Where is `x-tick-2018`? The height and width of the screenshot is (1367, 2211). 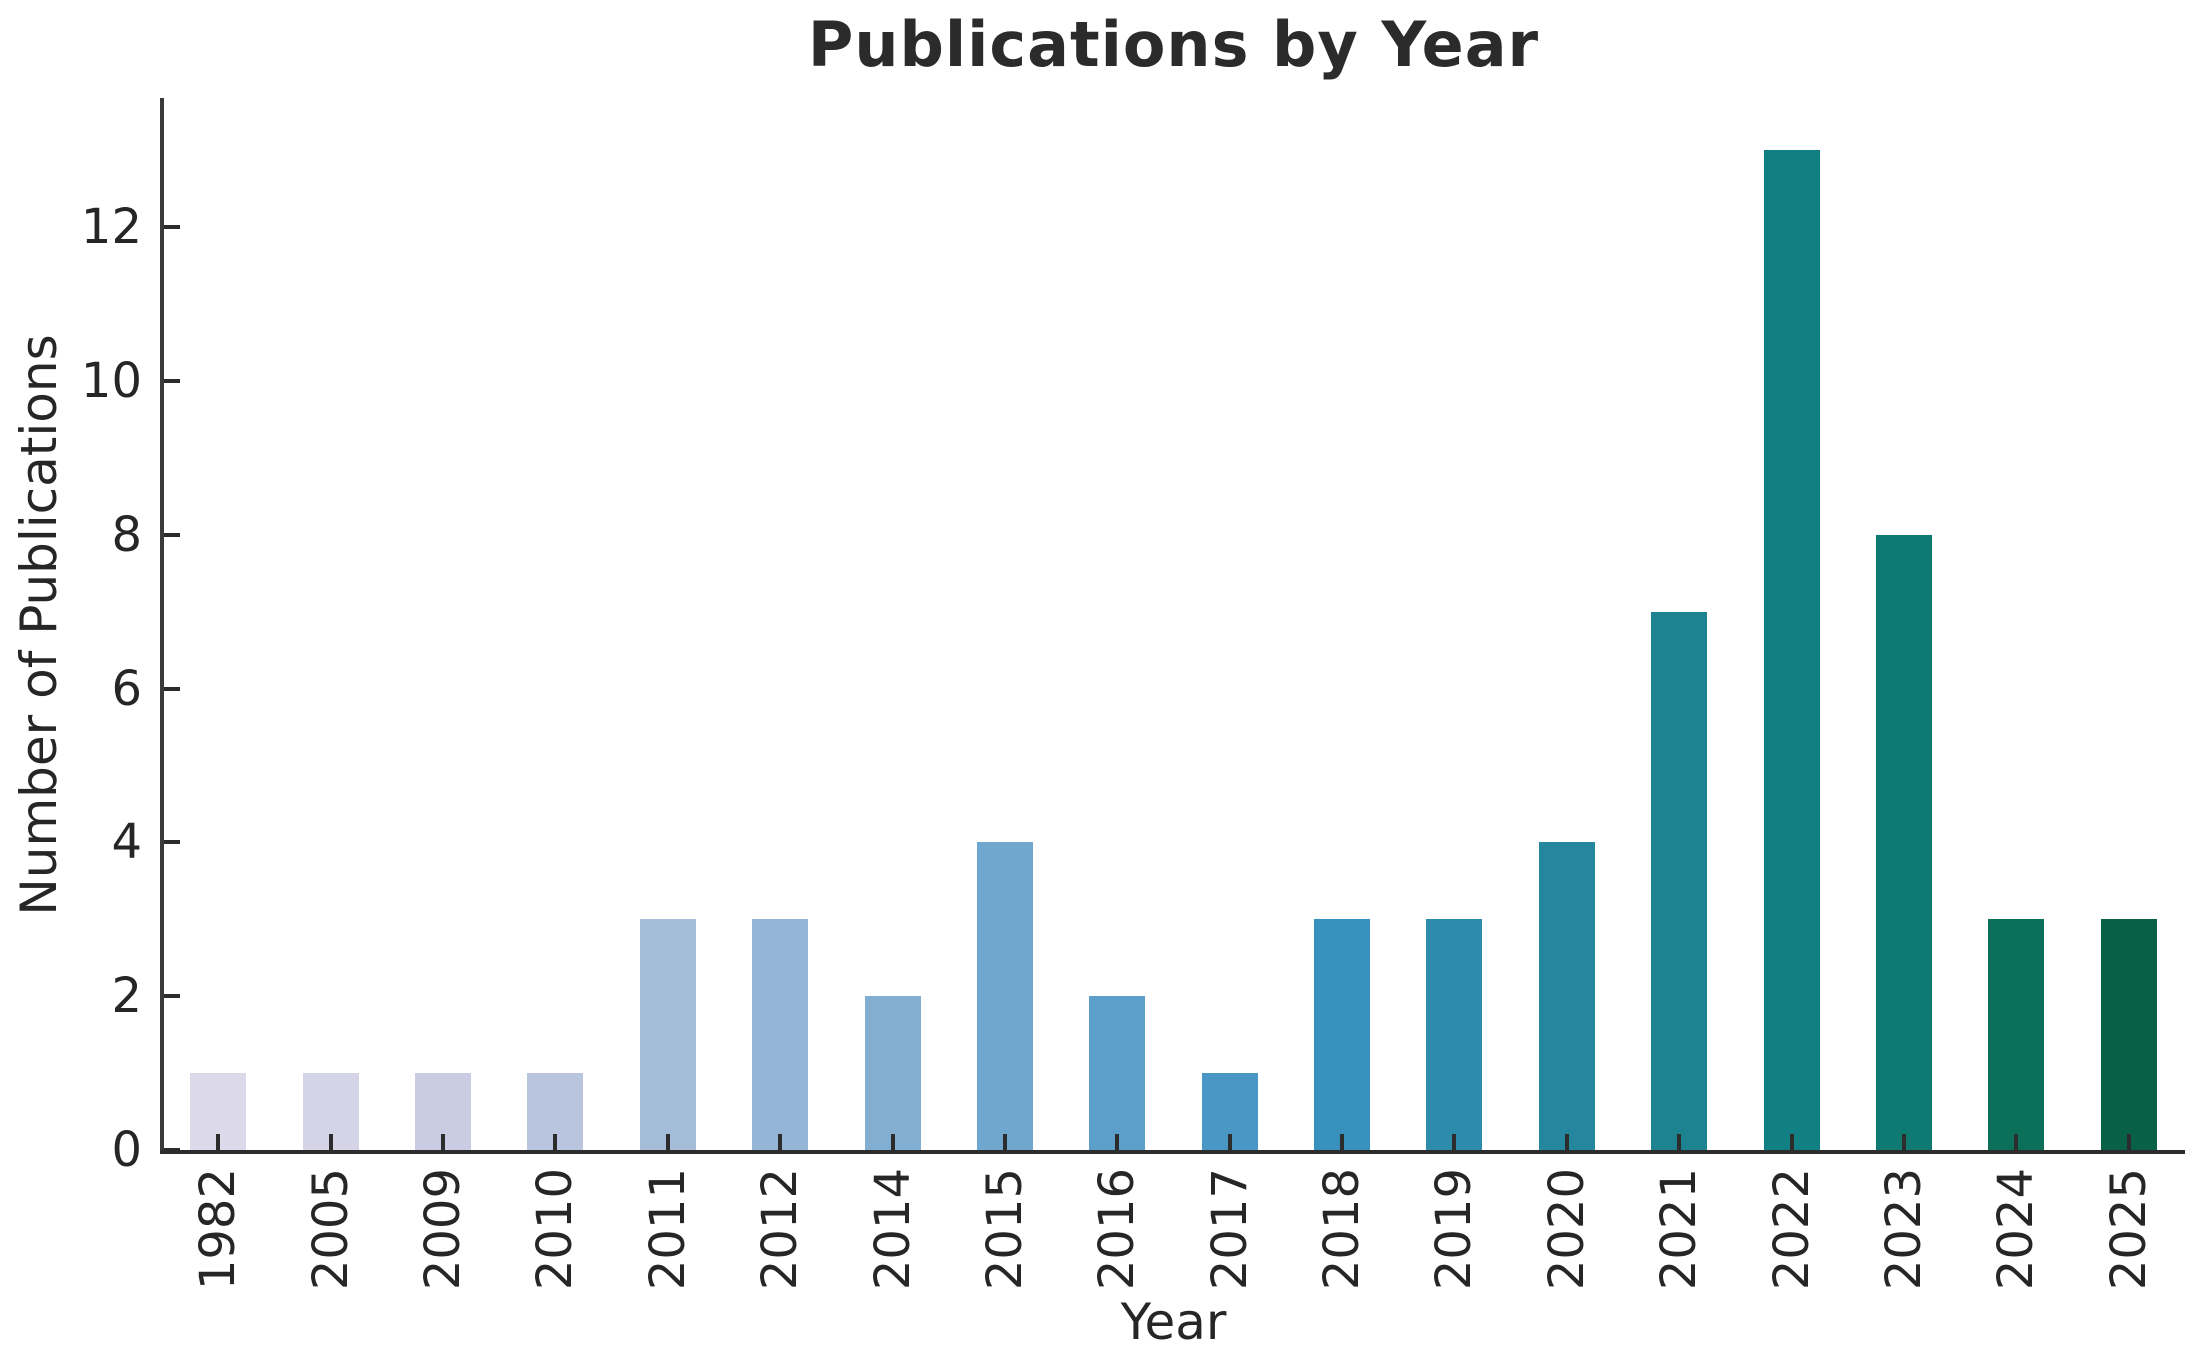 x-tick-2018 is located at coordinates (1342, 1142).